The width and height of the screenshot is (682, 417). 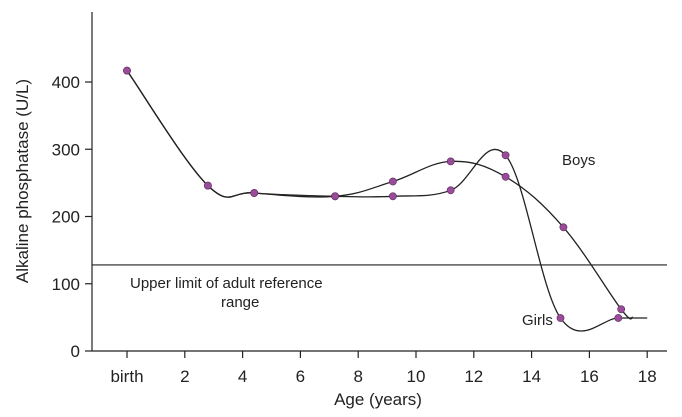 I want to click on y-tick-label: 300, so click(x=66, y=149).